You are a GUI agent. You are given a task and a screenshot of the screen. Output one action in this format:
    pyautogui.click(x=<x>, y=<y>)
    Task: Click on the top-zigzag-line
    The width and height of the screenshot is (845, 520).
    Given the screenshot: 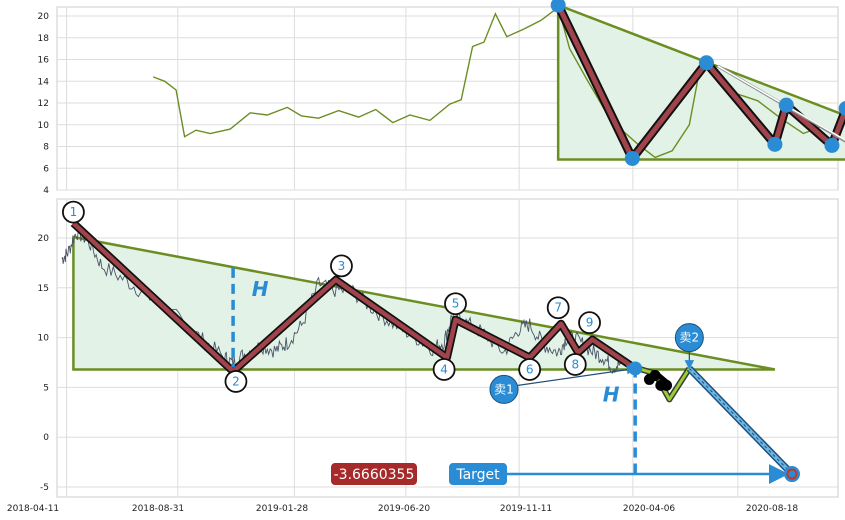 What is the action you would take?
    pyautogui.click(x=700, y=82)
    